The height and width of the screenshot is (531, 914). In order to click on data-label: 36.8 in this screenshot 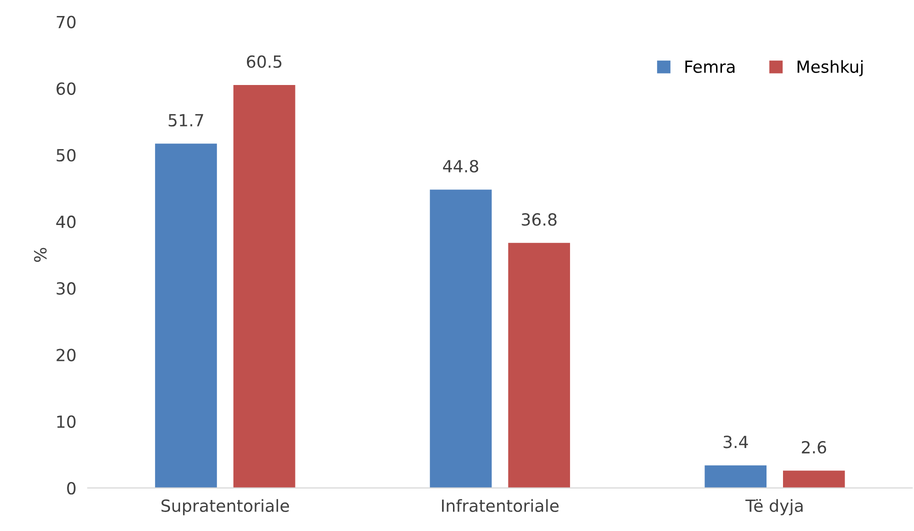, I will do `click(539, 219)`.